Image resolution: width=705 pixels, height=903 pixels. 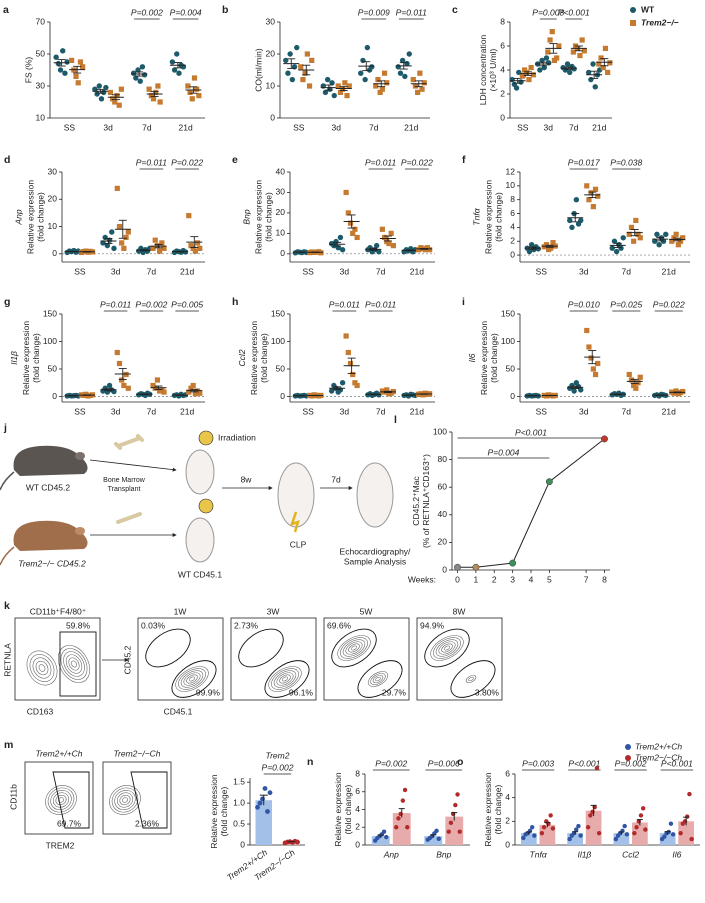 I want to click on flow-plot, so click(x=459, y=659).